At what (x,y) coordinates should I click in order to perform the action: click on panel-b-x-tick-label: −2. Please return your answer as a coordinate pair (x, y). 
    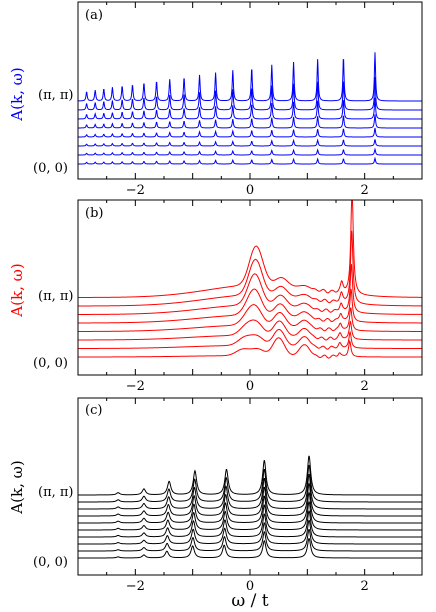
    Looking at the image, I should click on (135, 386).